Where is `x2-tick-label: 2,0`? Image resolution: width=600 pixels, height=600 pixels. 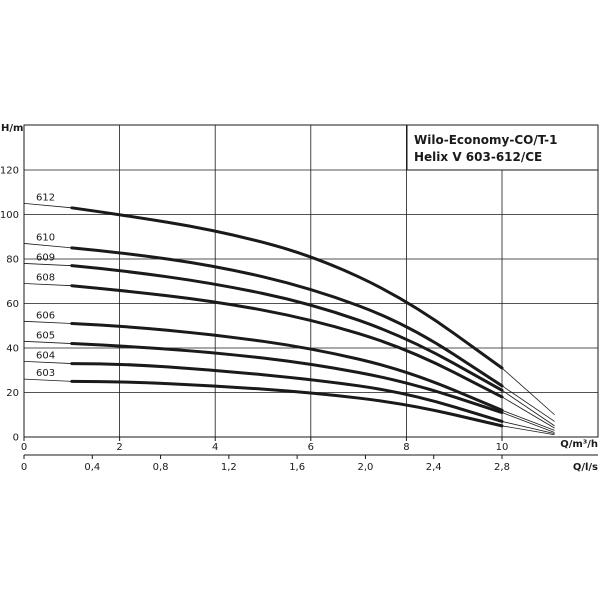
x2-tick-label: 2,0 is located at coordinates (365, 467).